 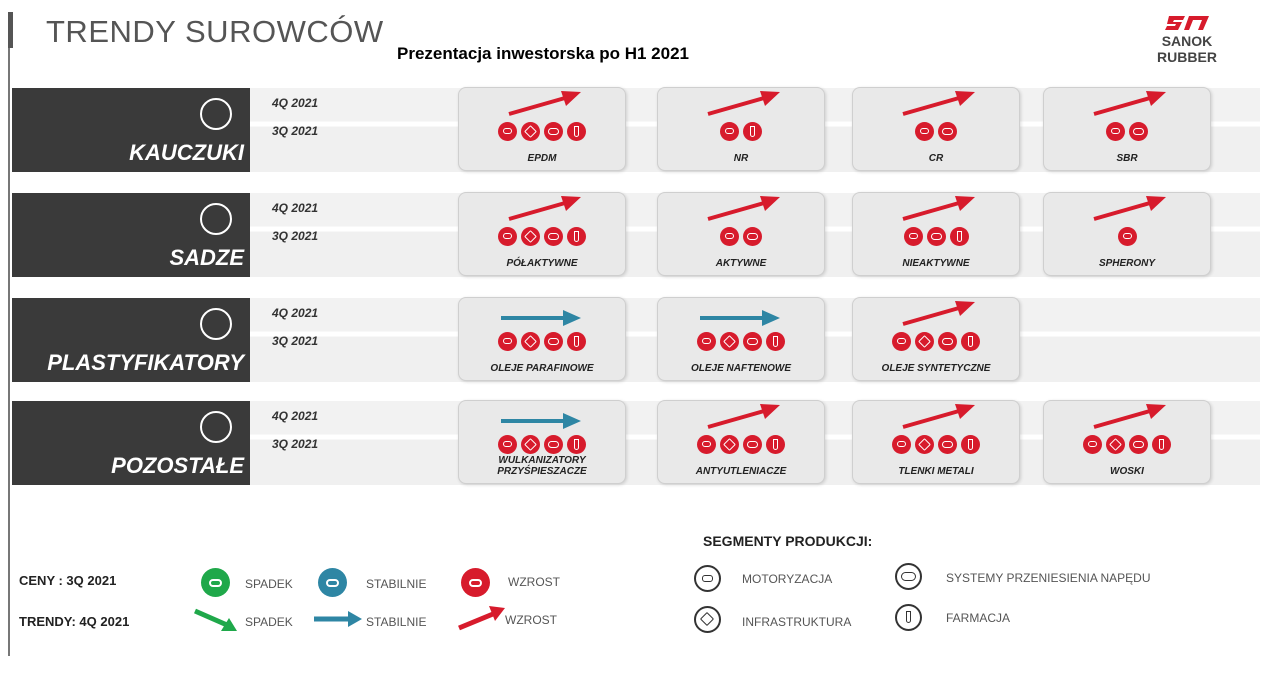 What do you see at coordinates (68, 580) in the screenshot?
I see `prices-legend-label: CENY : 3Q 2021` at bounding box center [68, 580].